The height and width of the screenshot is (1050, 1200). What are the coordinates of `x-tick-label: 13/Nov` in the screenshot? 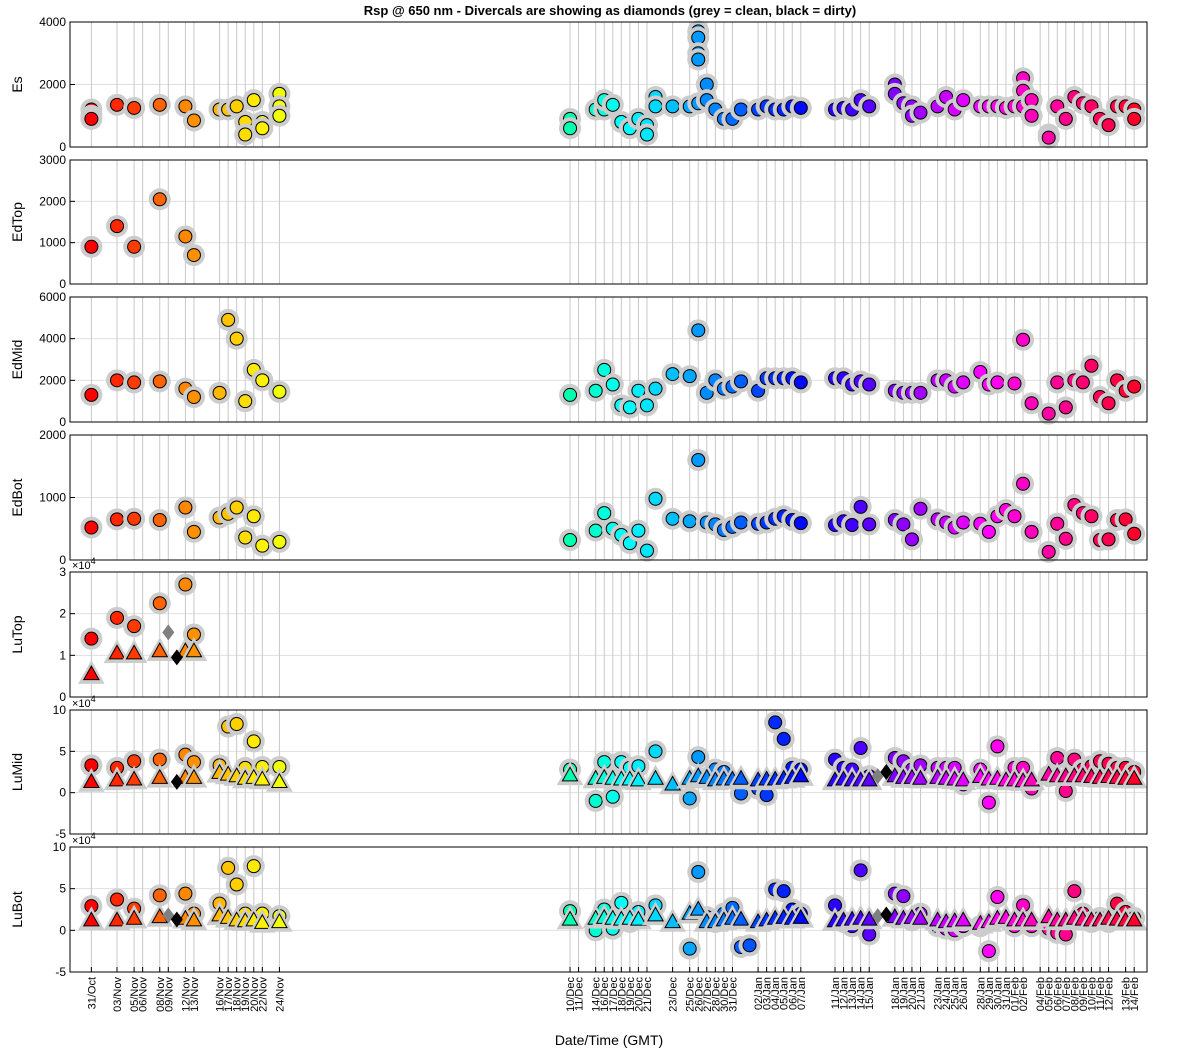 It's located at (195, 994).